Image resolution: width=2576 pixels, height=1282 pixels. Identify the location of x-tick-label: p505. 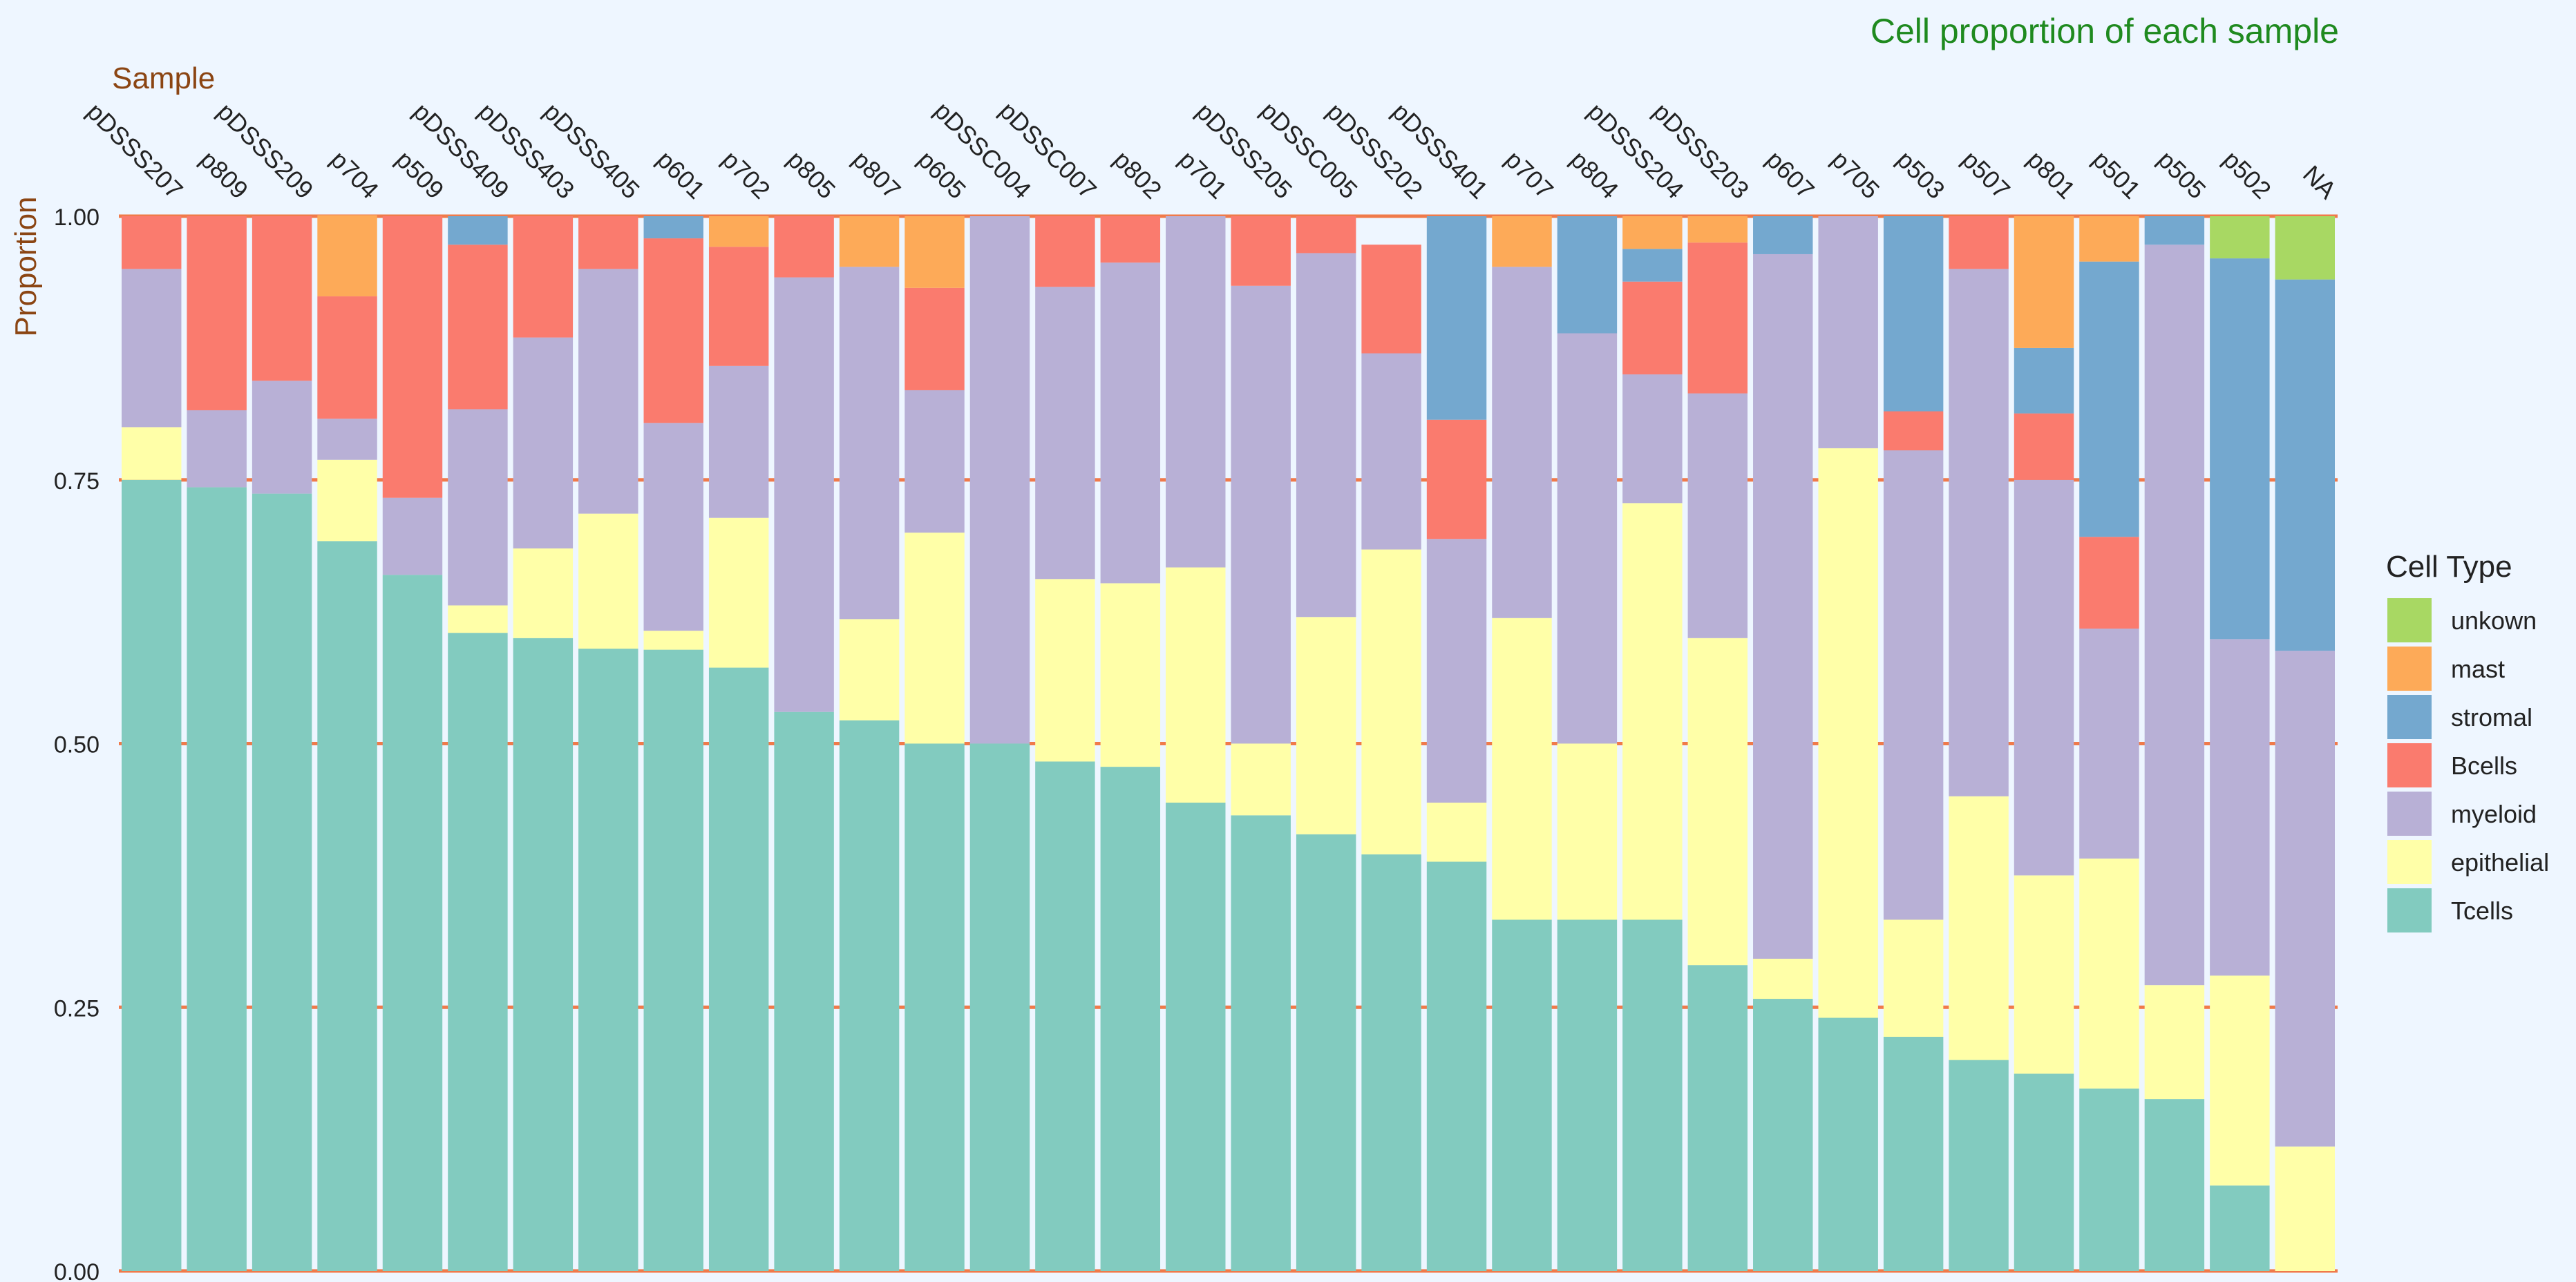
(2182, 174).